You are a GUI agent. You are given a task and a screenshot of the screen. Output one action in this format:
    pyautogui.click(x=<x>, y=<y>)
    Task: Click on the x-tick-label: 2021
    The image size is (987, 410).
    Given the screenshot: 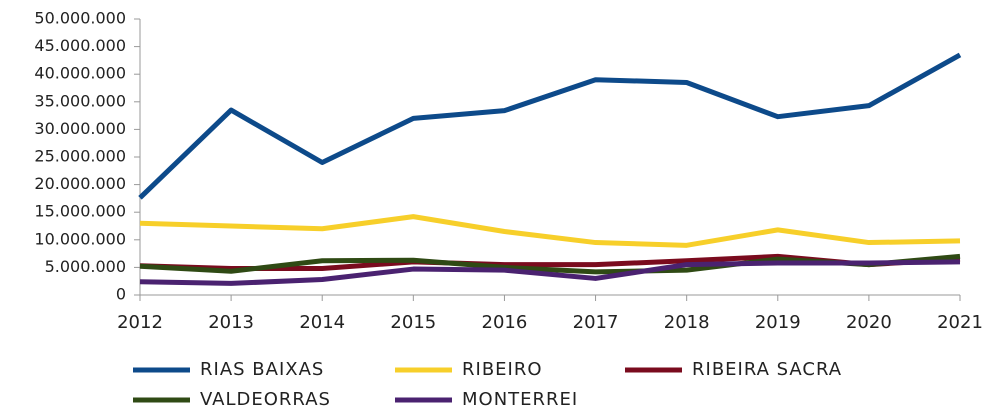 What is the action you would take?
    pyautogui.click(x=960, y=322)
    